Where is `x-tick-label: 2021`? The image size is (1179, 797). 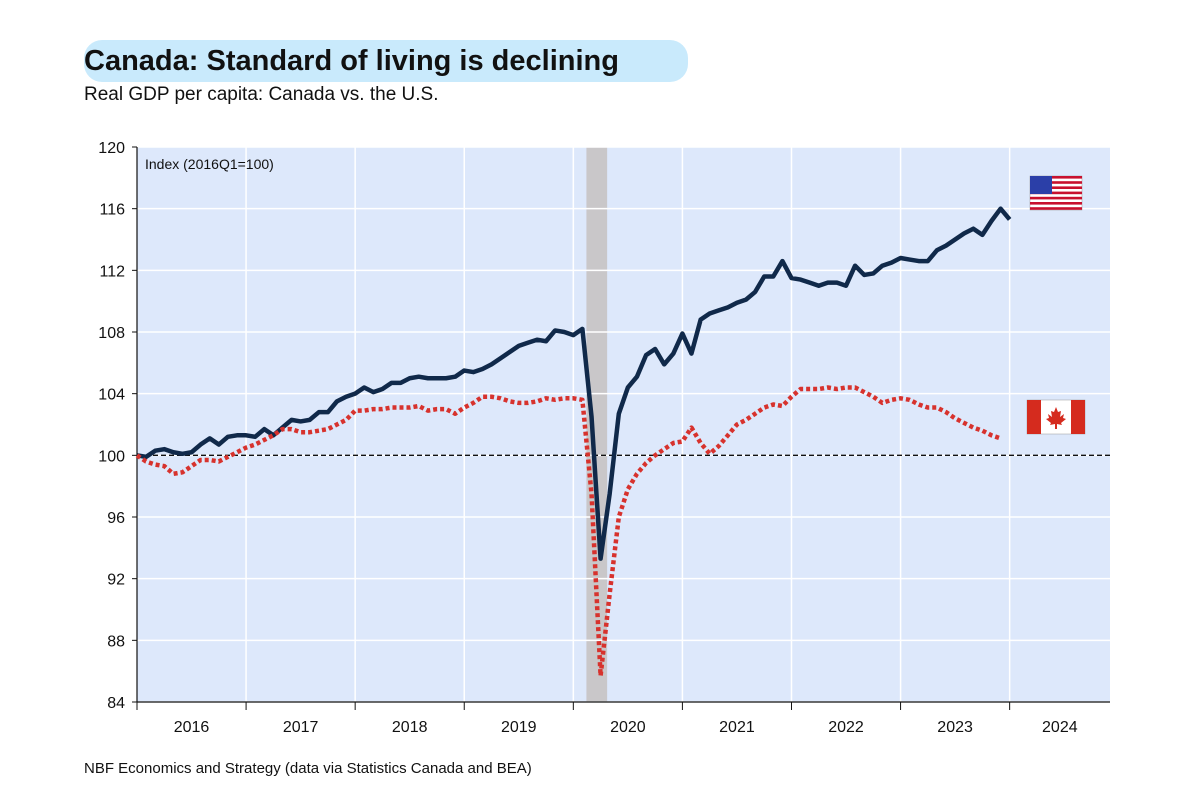 x-tick-label: 2021 is located at coordinates (737, 727).